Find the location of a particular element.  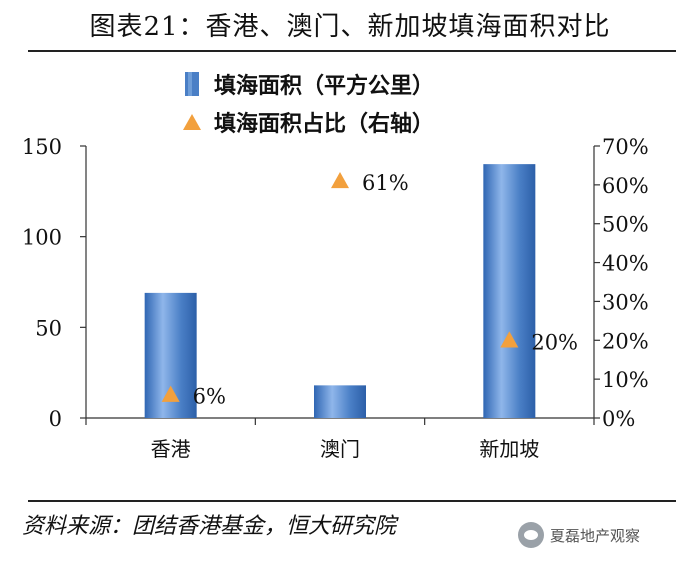

legend-label-share: 填海面积占比（右轴） is located at coordinates (324, 124).